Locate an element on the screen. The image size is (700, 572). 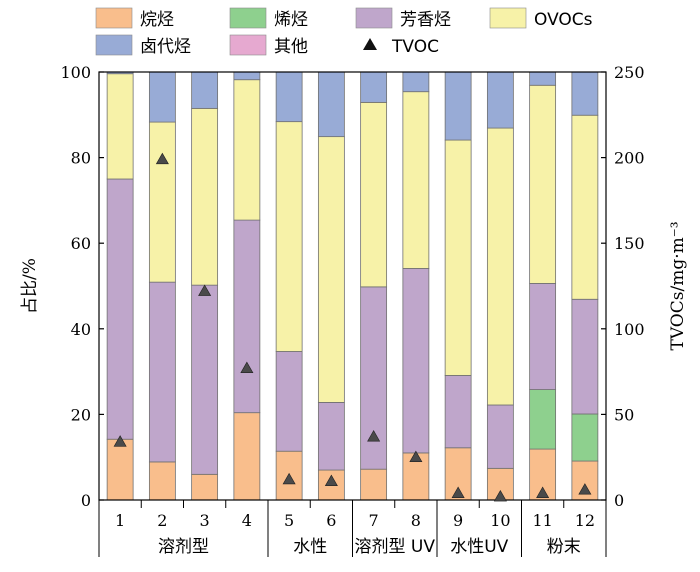
bar-segment-11-s3 is located at coordinates (543, 184).